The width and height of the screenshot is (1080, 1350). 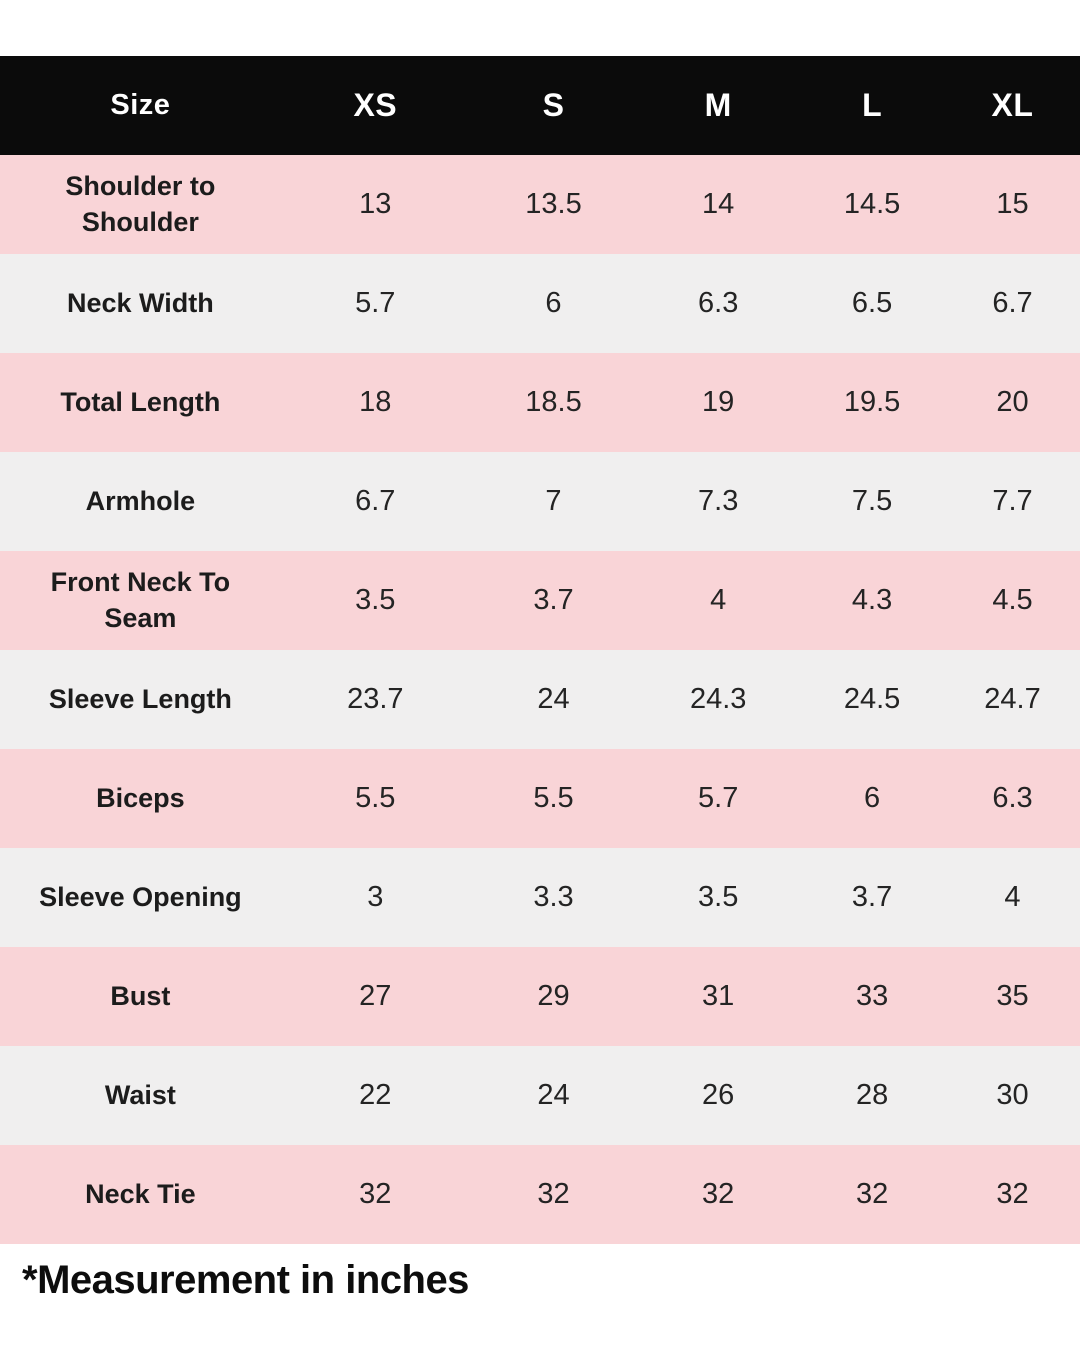 What do you see at coordinates (718, 996) in the screenshot?
I see `size-value: 31` at bounding box center [718, 996].